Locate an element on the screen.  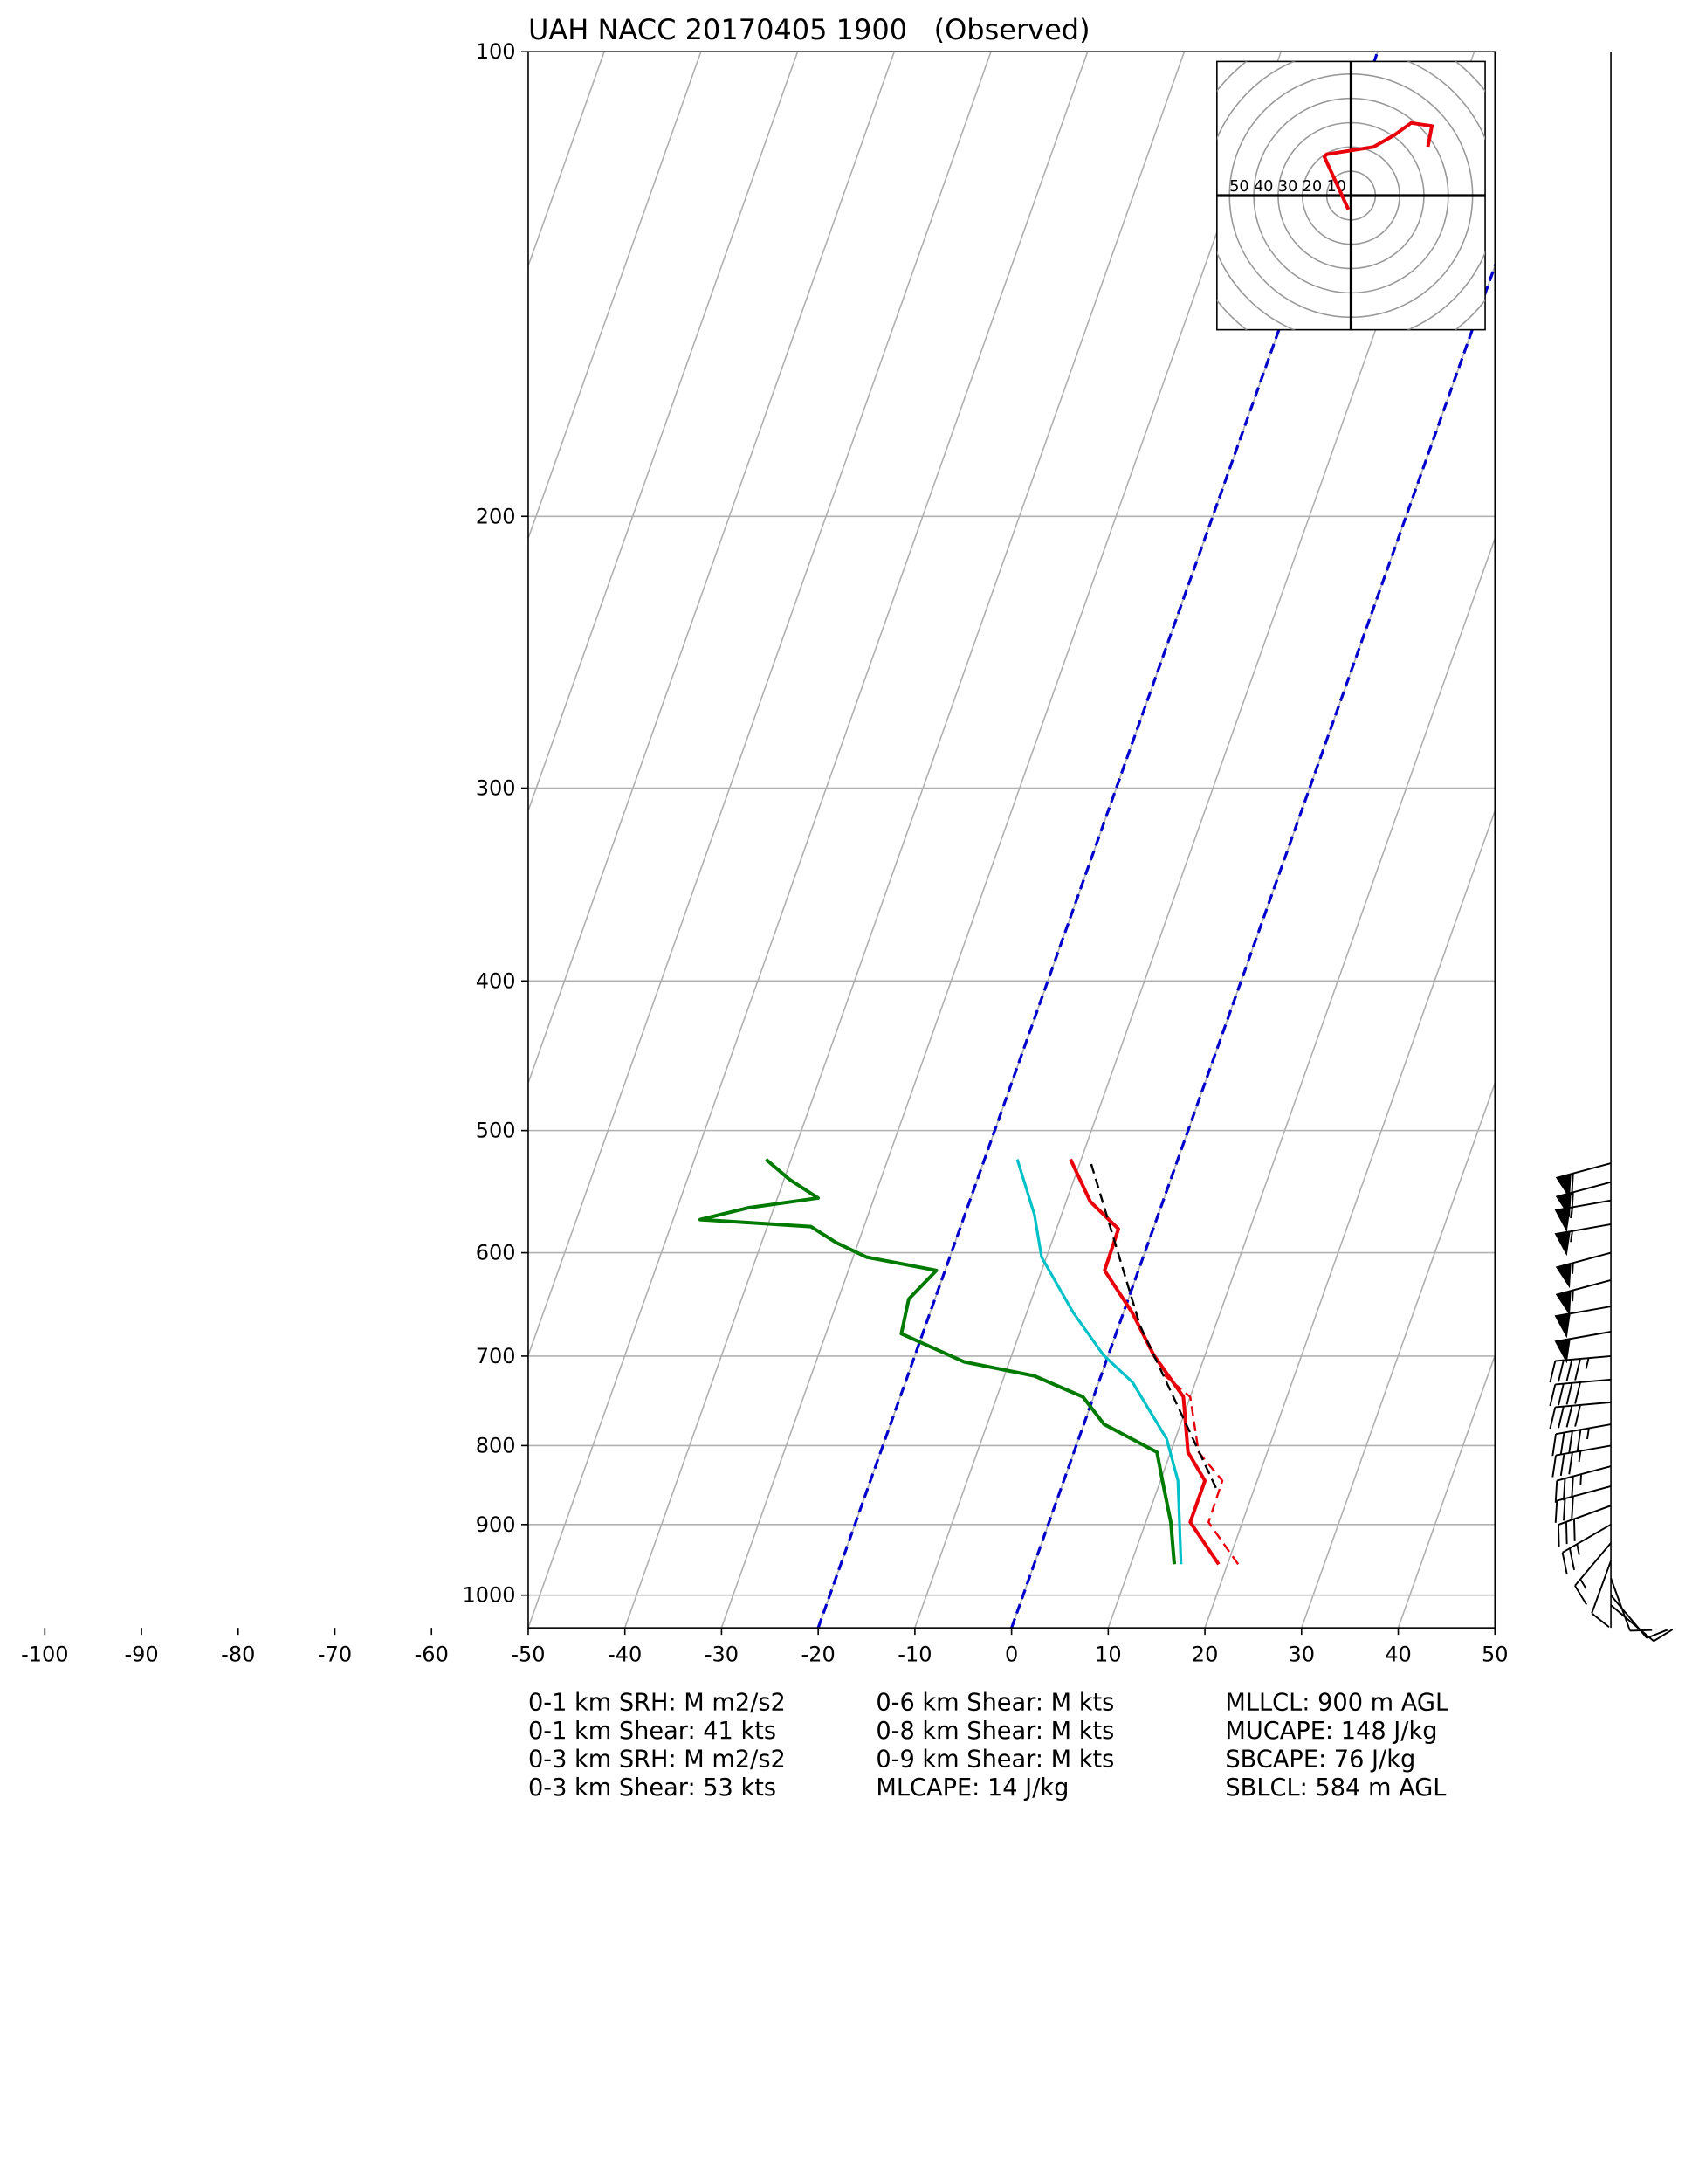
x-tick-label: 20 is located at coordinates (1205, 1655).